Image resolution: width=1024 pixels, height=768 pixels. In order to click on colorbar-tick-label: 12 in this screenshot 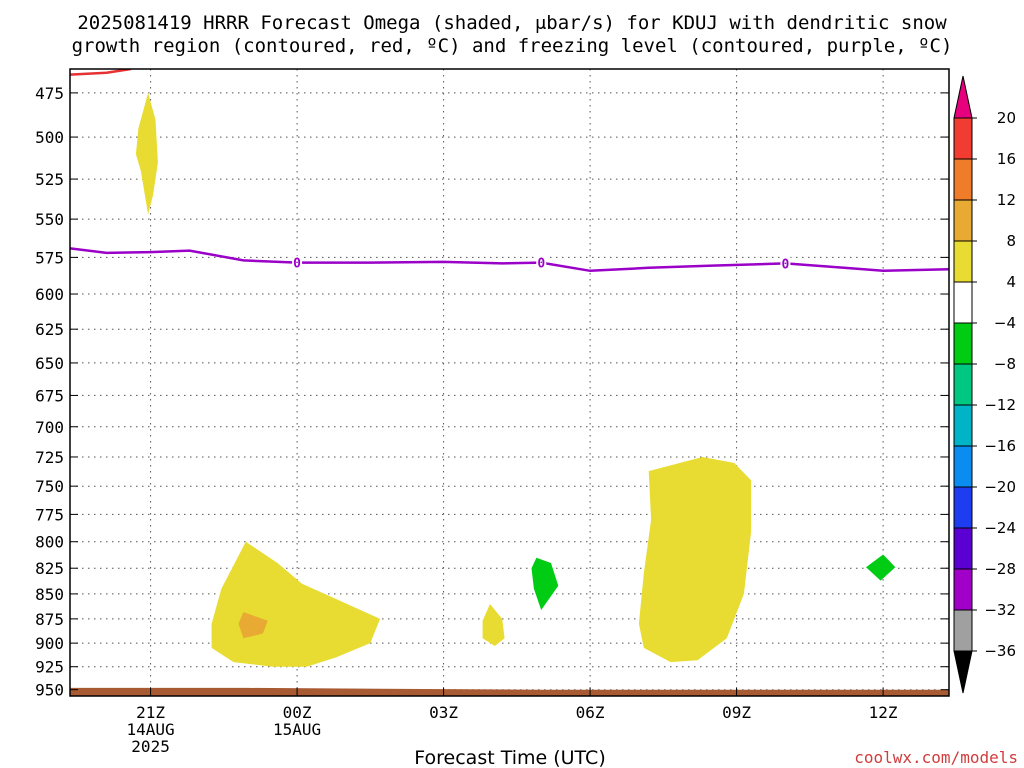, I will do `click(1006, 200)`.